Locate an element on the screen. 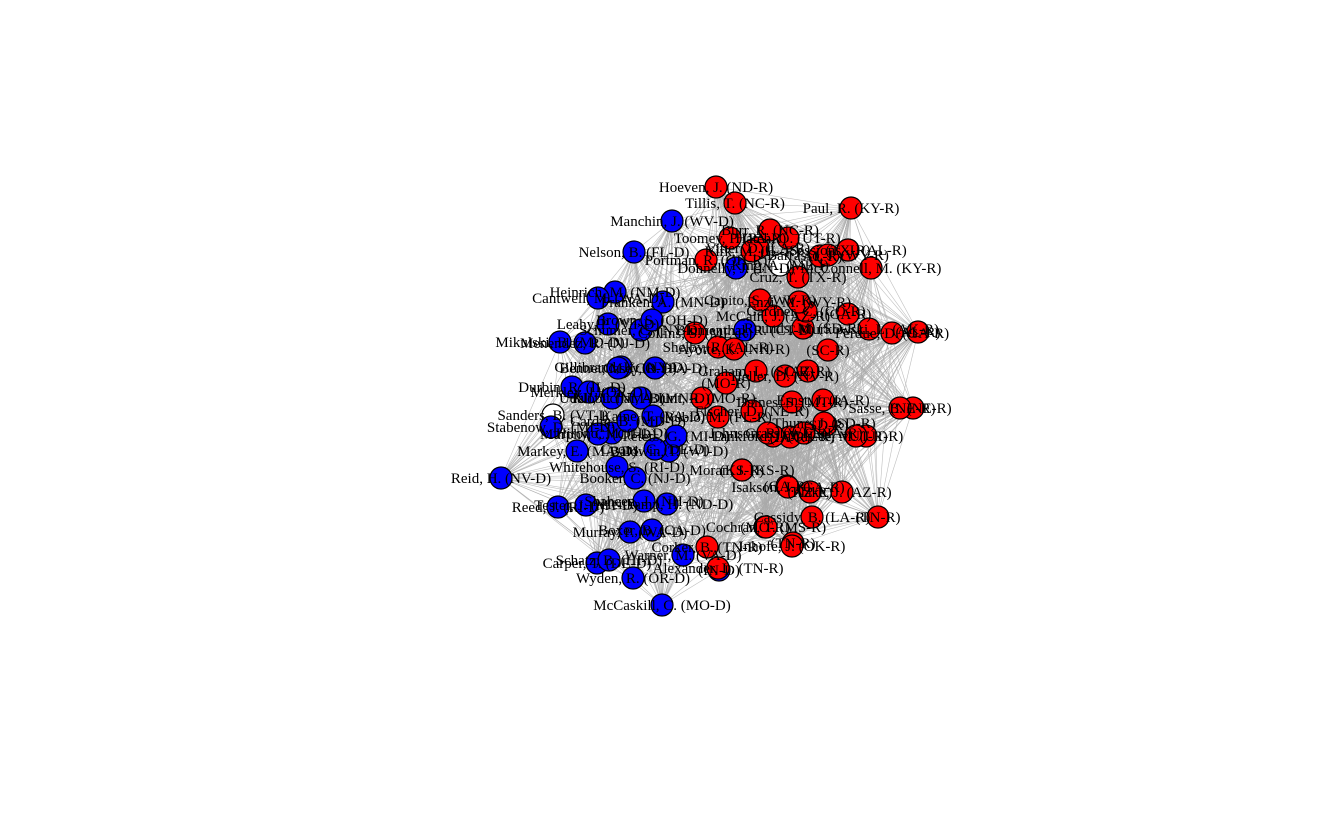  senator-label: Perdue, D. (GA-R) is located at coordinates (892, 334).